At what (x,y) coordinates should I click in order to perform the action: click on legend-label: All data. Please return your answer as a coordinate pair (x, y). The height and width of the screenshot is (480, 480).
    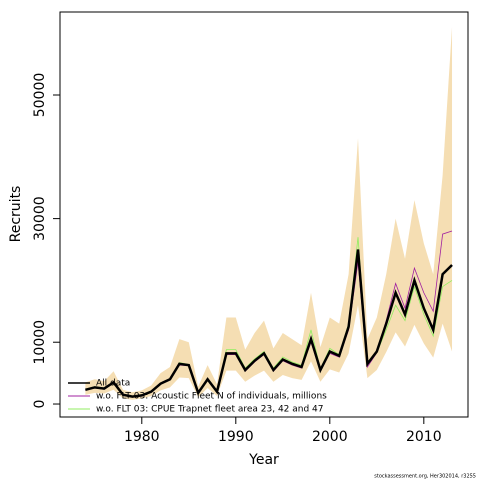
    Looking at the image, I should click on (113, 384).